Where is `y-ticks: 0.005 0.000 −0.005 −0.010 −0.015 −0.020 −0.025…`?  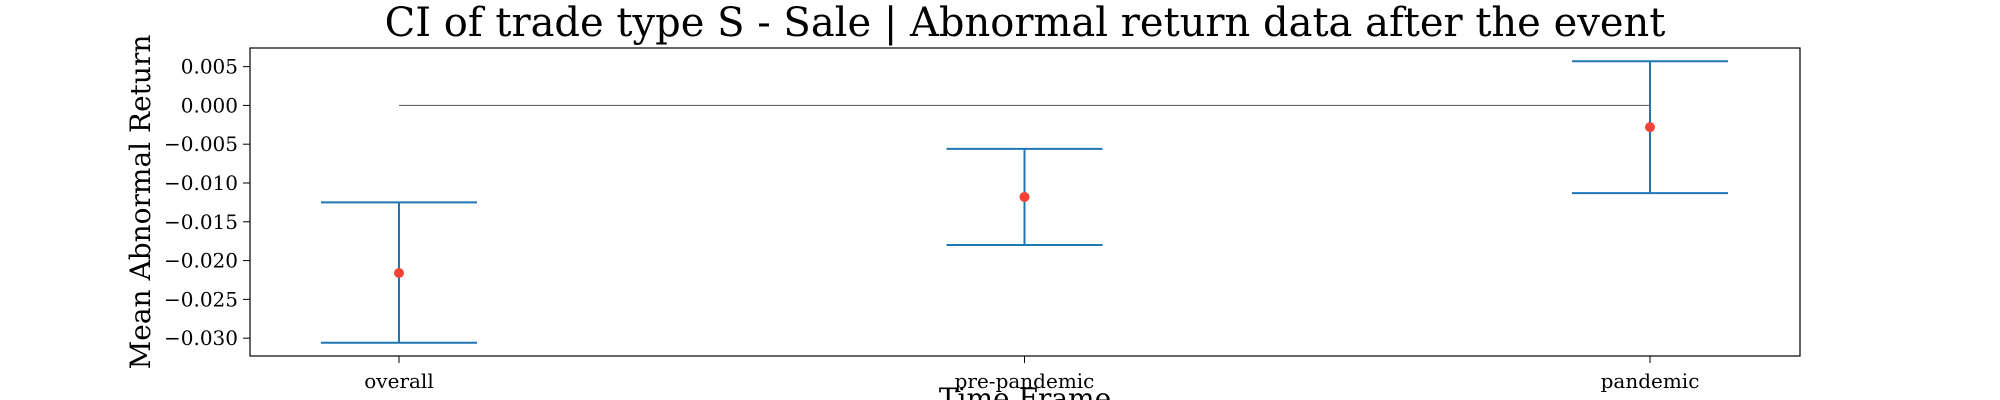 y-ticks: 0.005 0.000 −0.005 −0.010 −0.015 −0.020 −0.025… is located at coordinates (207, 202).